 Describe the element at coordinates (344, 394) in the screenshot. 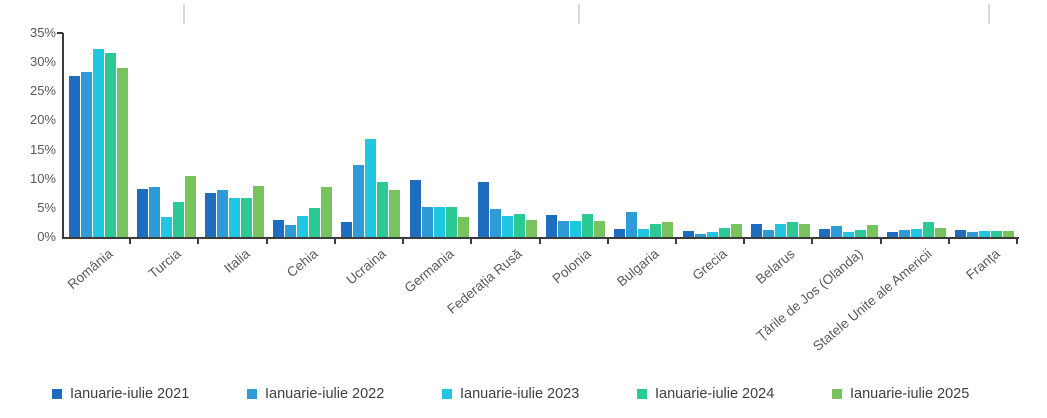

I see `legend-item: Ianuarie-iulie 2022` at that location.